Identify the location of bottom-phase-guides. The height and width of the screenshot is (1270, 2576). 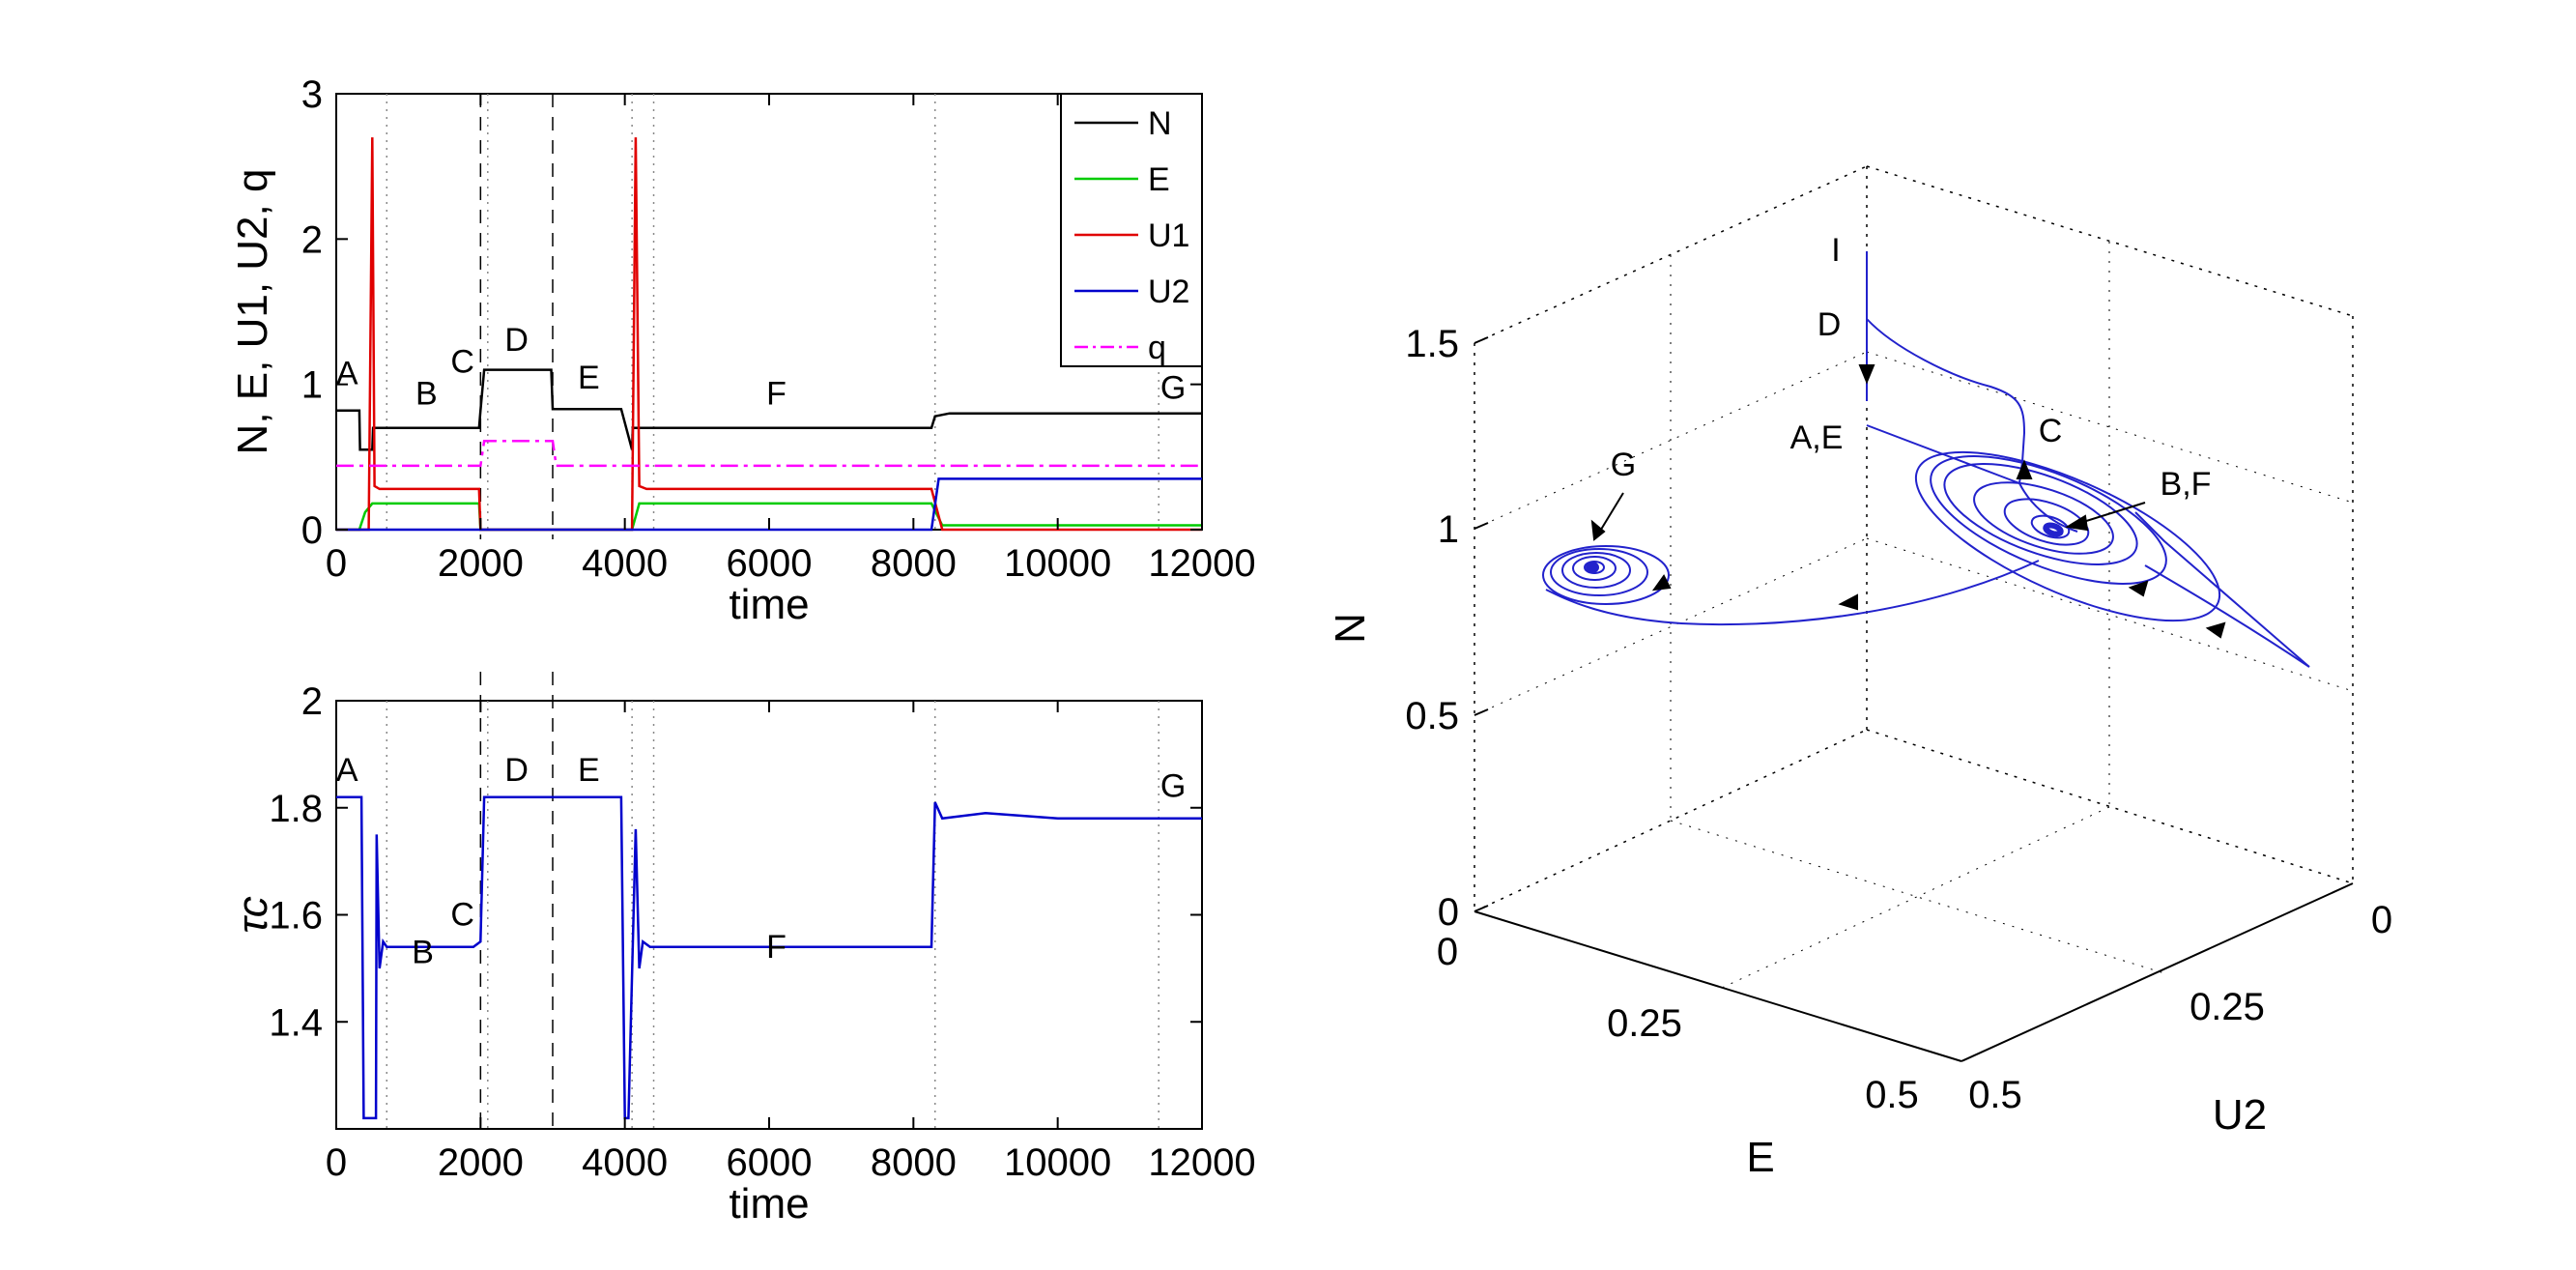
(773, 900).